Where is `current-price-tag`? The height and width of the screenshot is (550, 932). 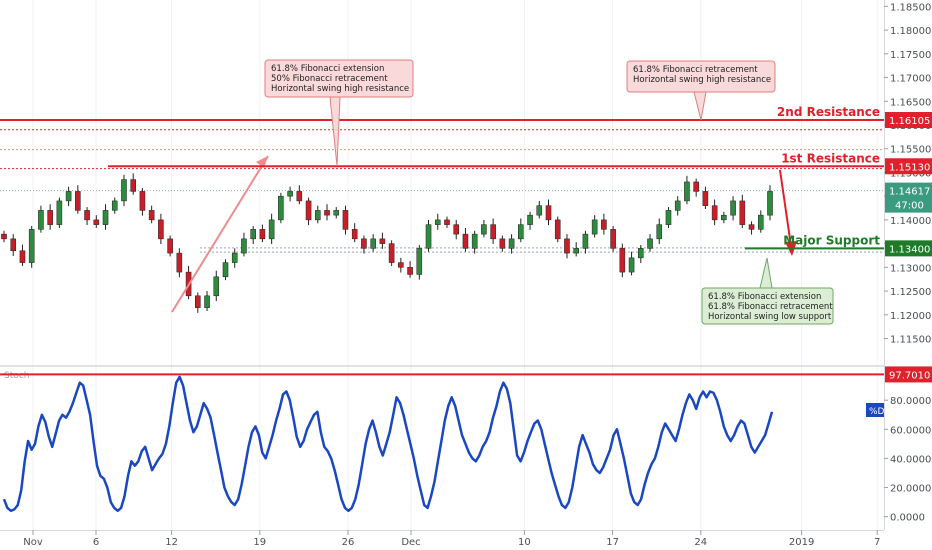 current-price-tag is located at coordinates (908, 197).